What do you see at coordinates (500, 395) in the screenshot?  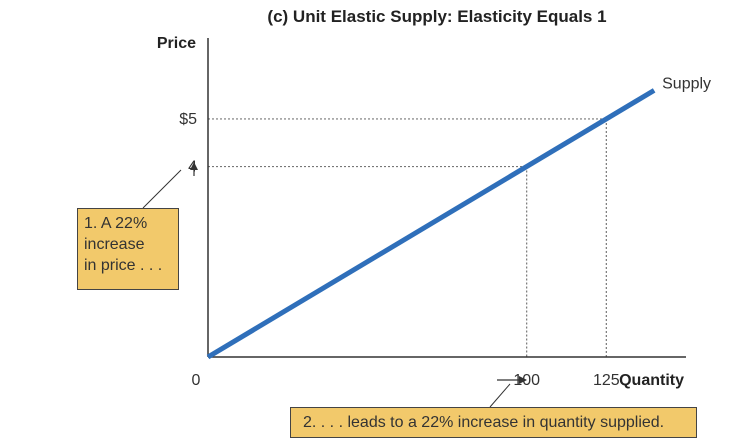 I see `quantity-callout-connector` at bounding box center [500, 395].